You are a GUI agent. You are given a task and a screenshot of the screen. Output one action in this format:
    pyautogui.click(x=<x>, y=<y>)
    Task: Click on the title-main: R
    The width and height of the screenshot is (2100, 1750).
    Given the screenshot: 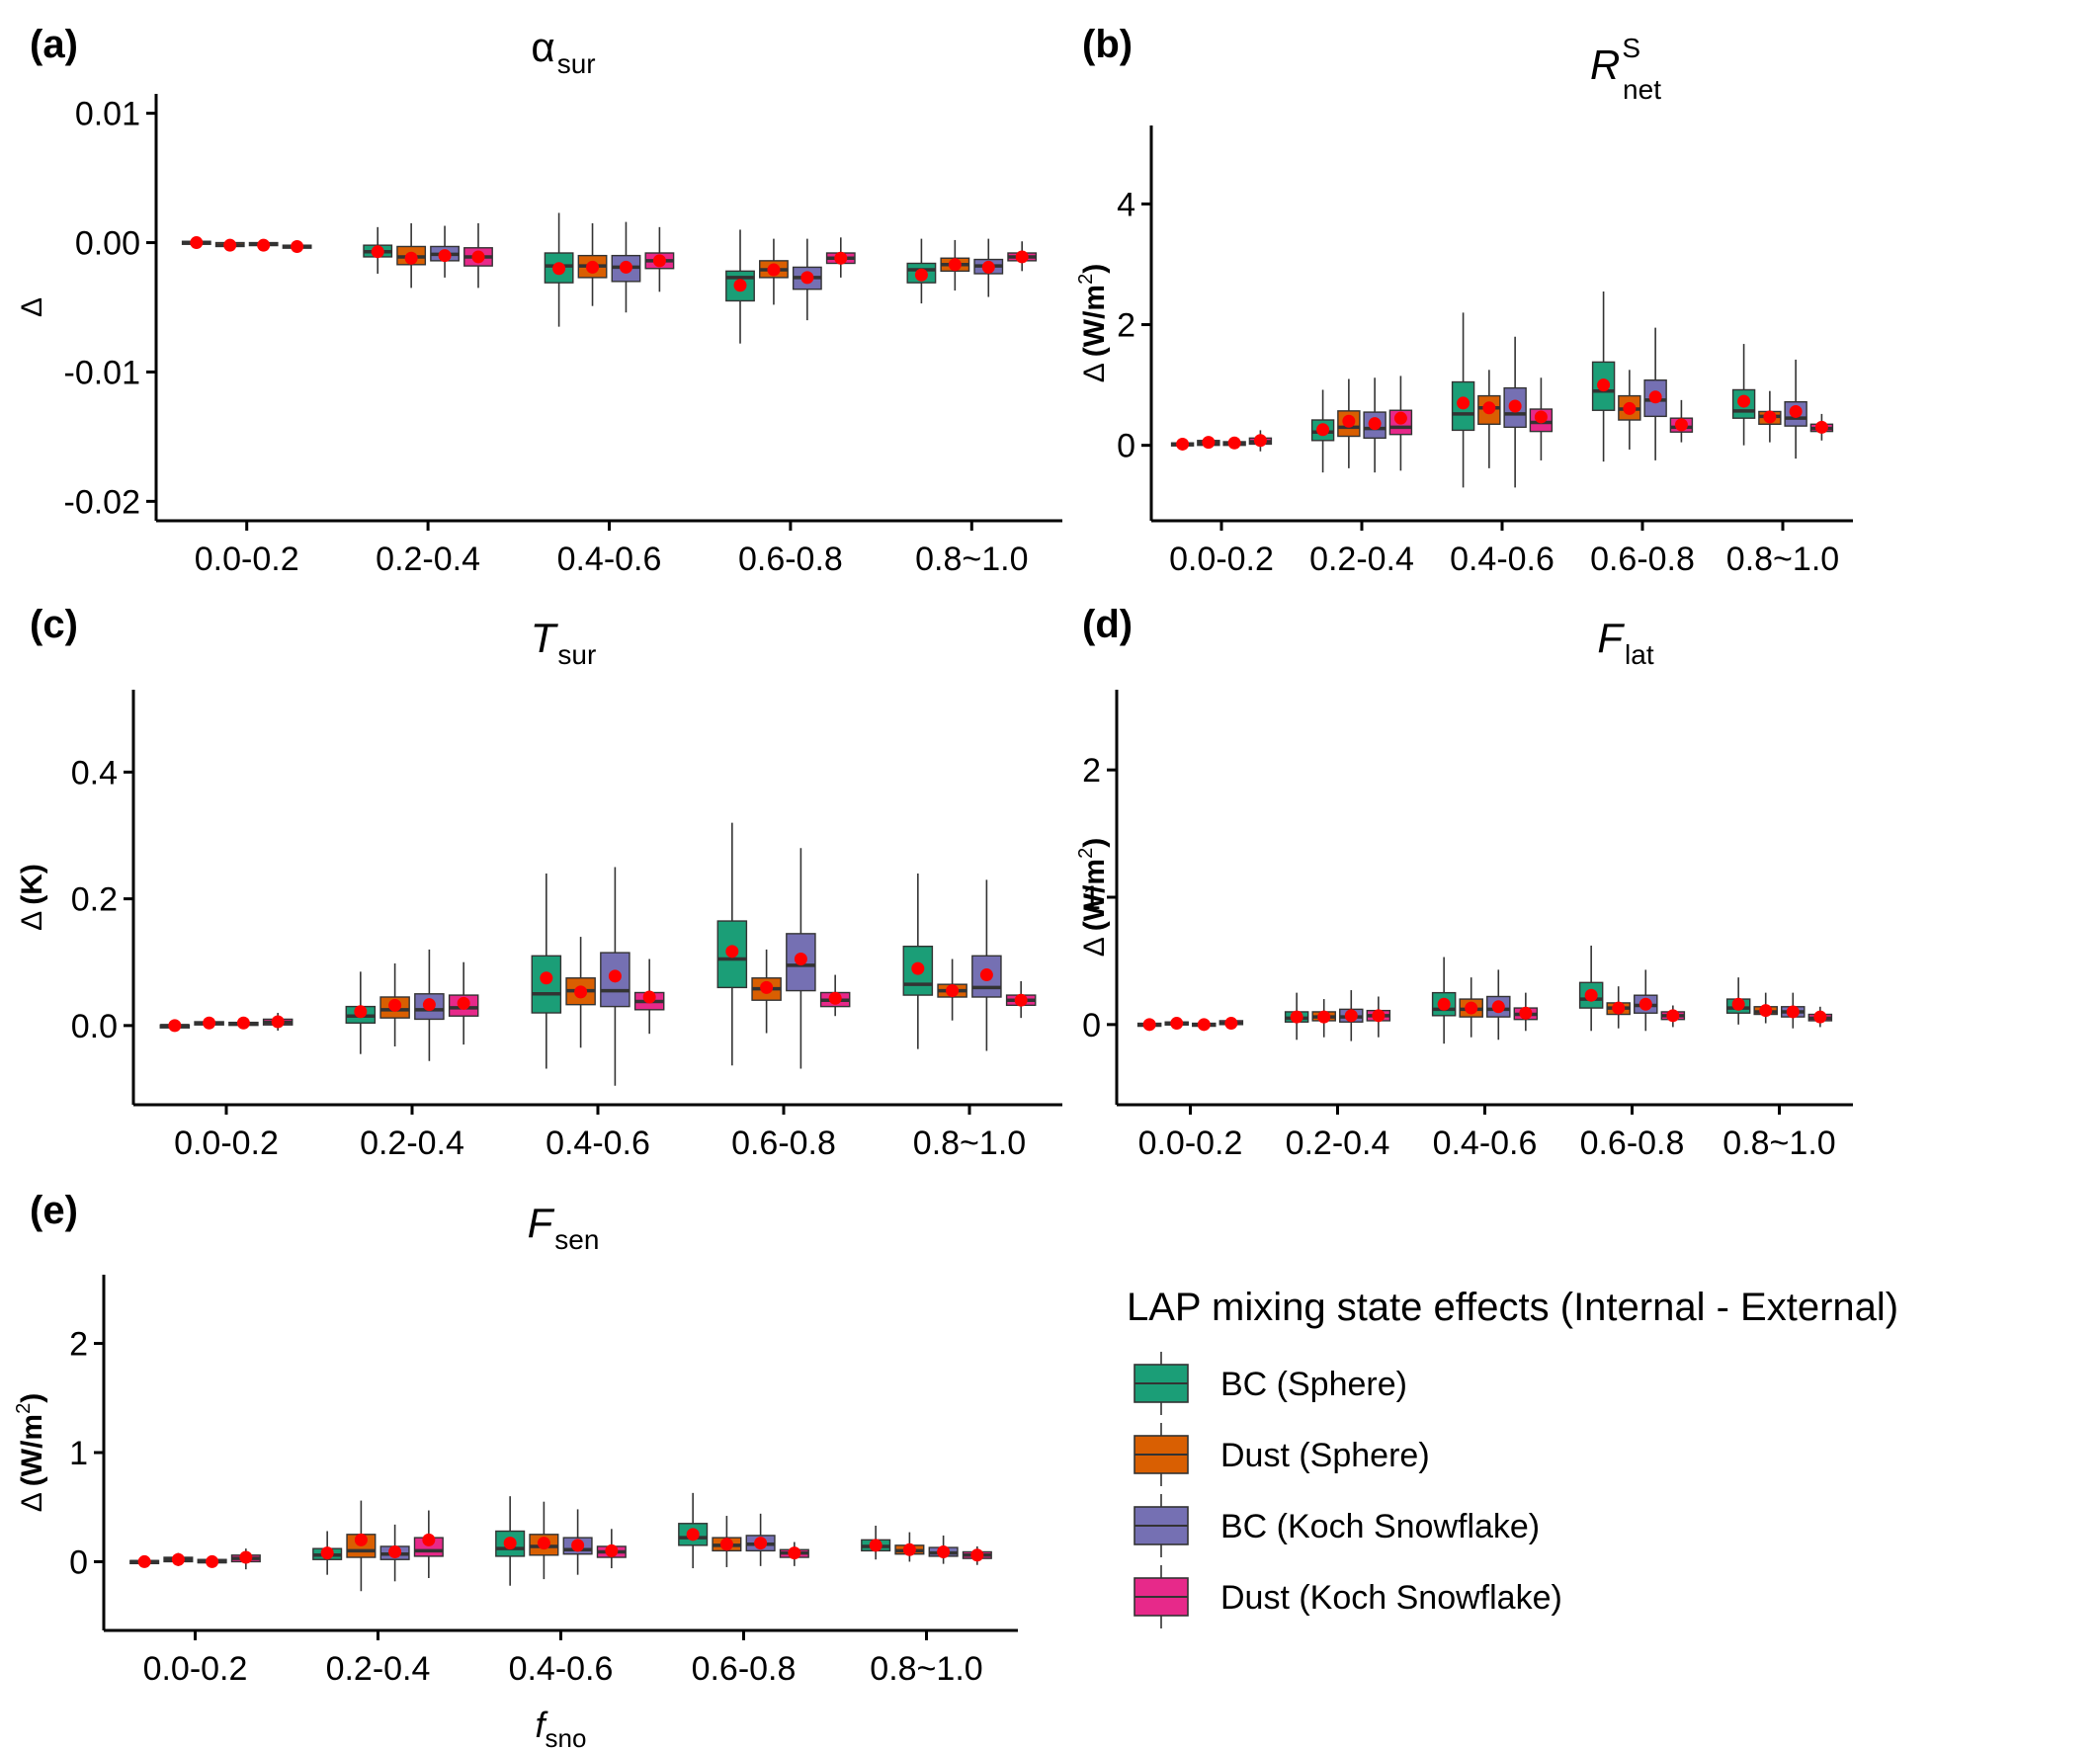 What is the action you would take?
    pyautogui.click(x=1605, y=65)
    